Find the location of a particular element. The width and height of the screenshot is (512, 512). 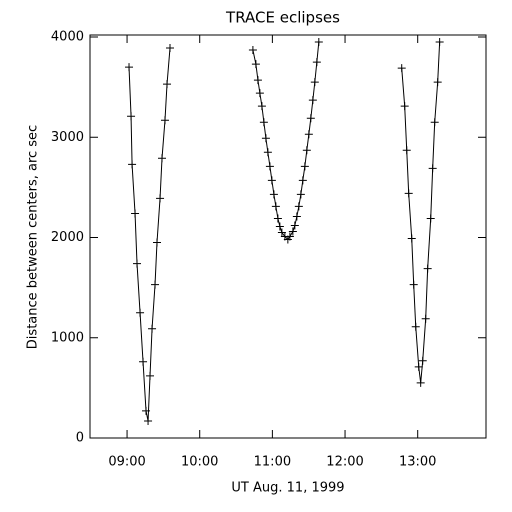

chart-title: TRACE eclipses is located at coordinates (282, 18).